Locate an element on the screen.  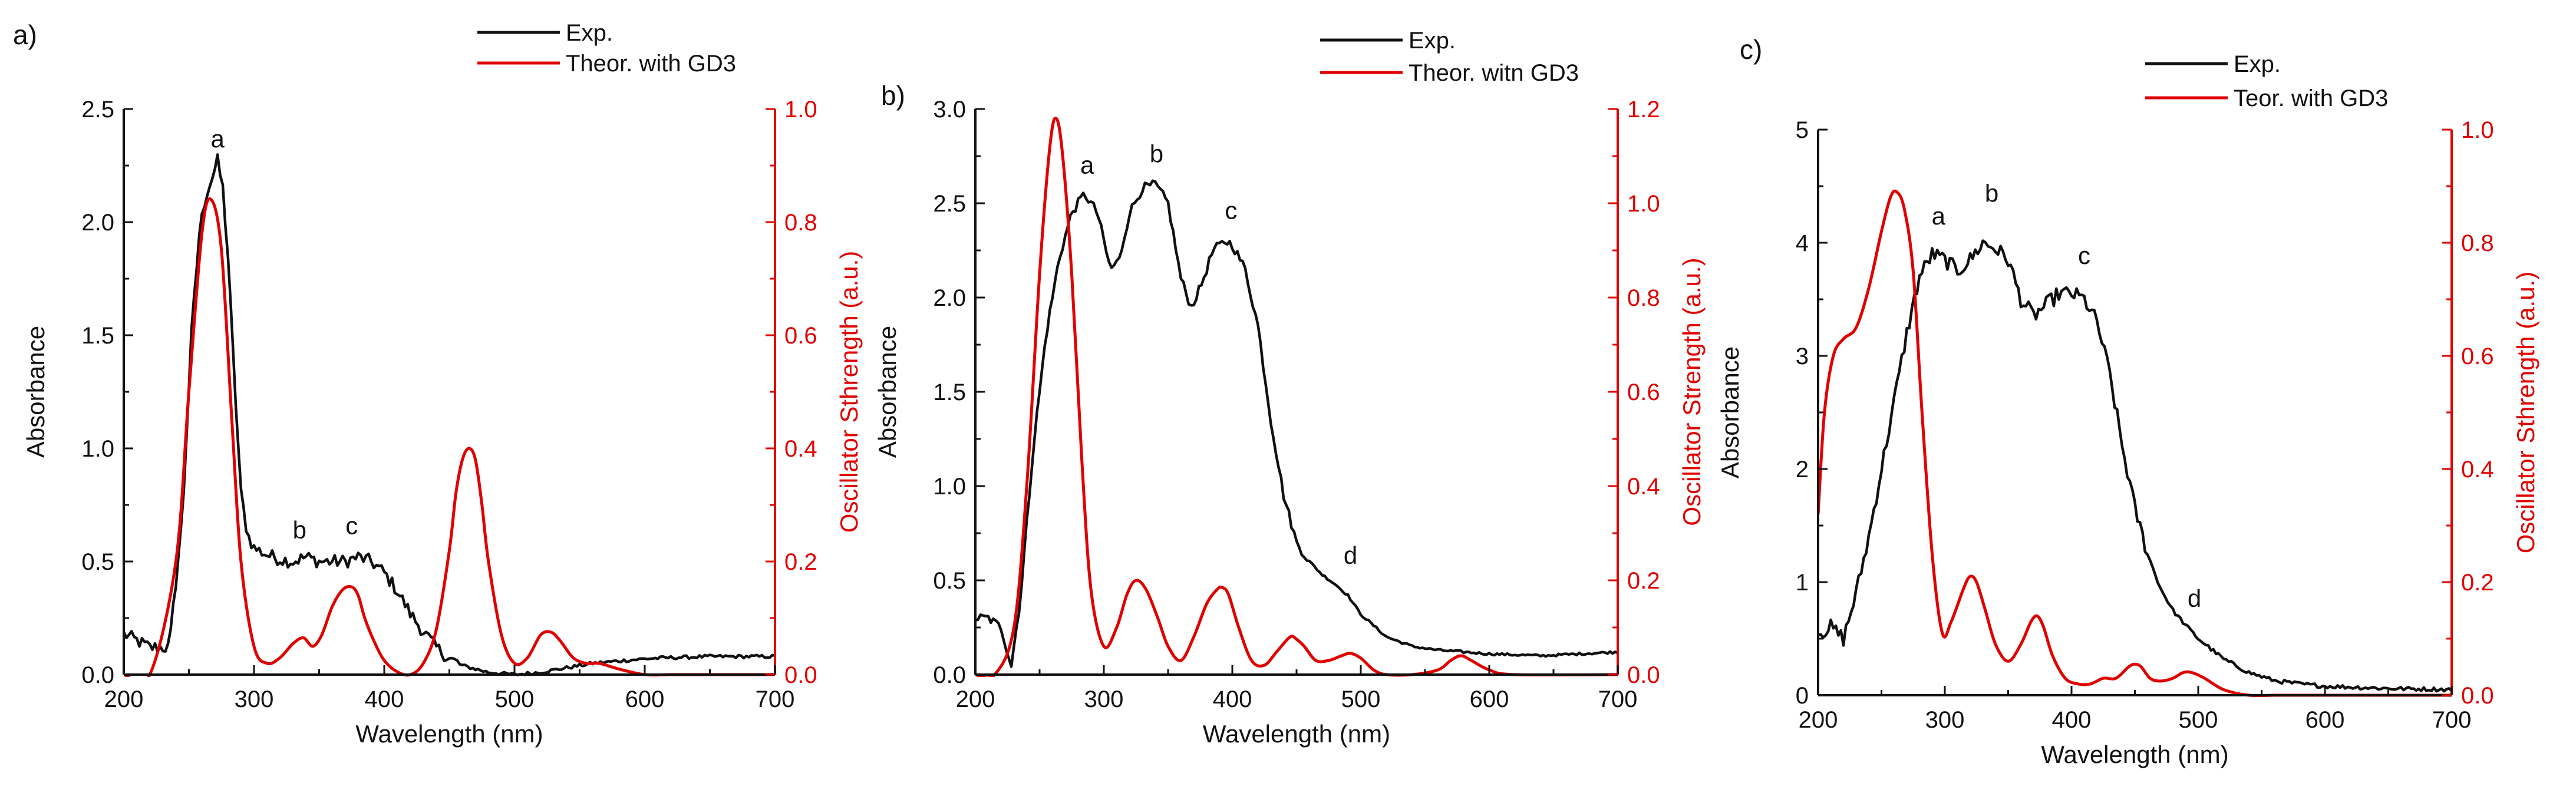
legend-label: Theor. witn GD3 is located at coordinates (1494, 73).